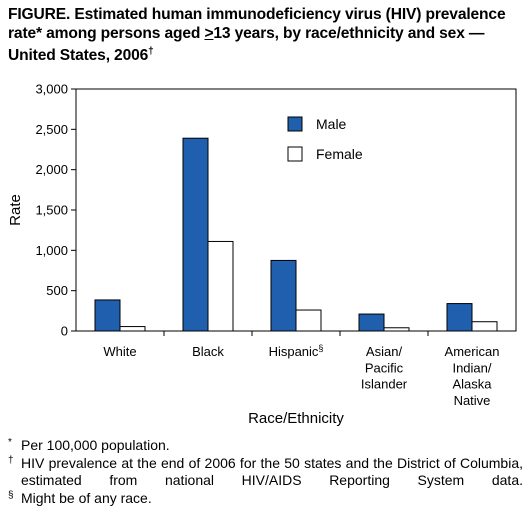 The height and width of the screenshot is (518, 529). What do you see at coordinates (295, 154) in the screenshot?
I see `legend-swatch-female` at bounding box center [295, 154].